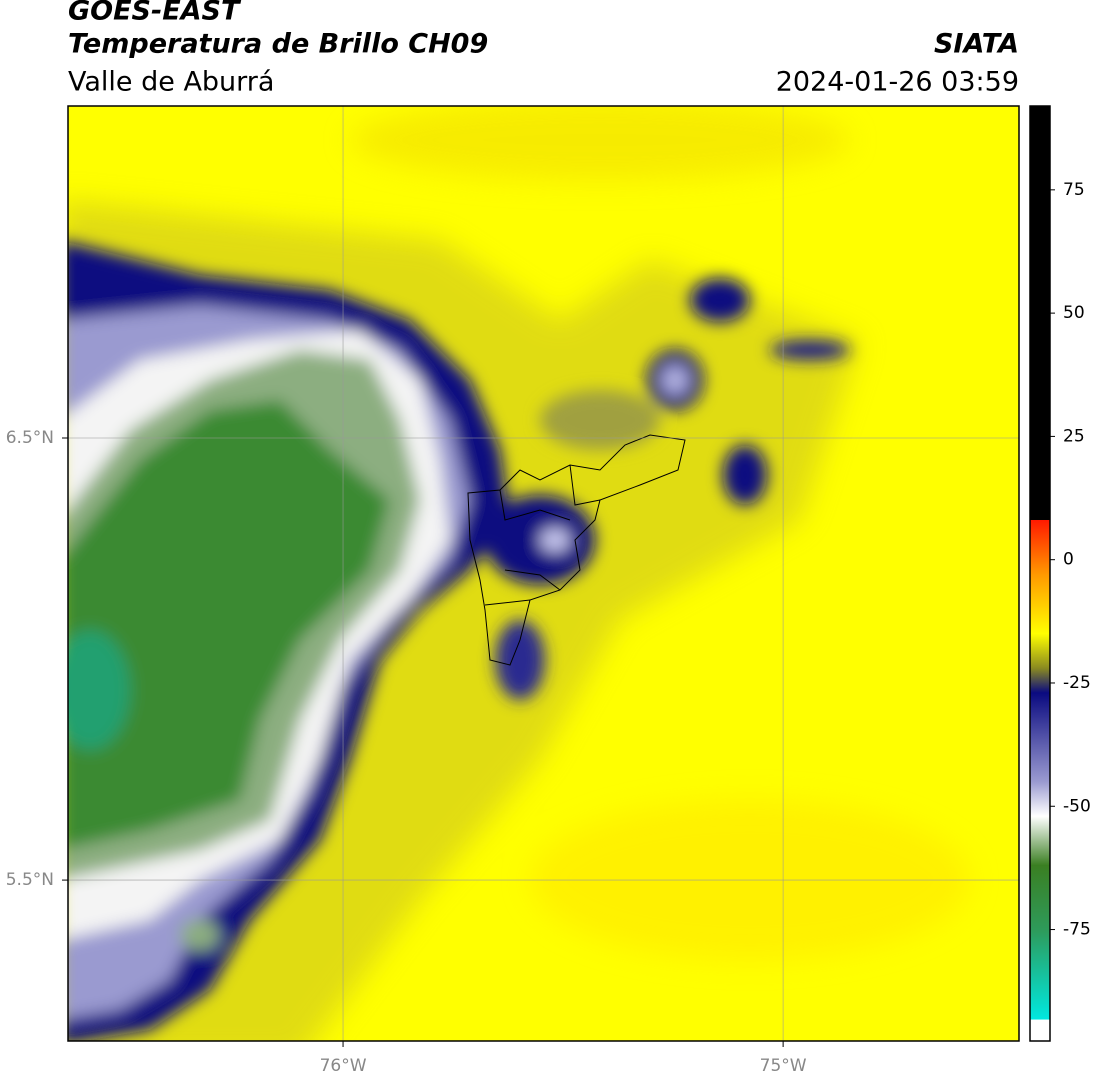  I want to click on datetime: 2024-01-26 03:59, so click(897, 82).